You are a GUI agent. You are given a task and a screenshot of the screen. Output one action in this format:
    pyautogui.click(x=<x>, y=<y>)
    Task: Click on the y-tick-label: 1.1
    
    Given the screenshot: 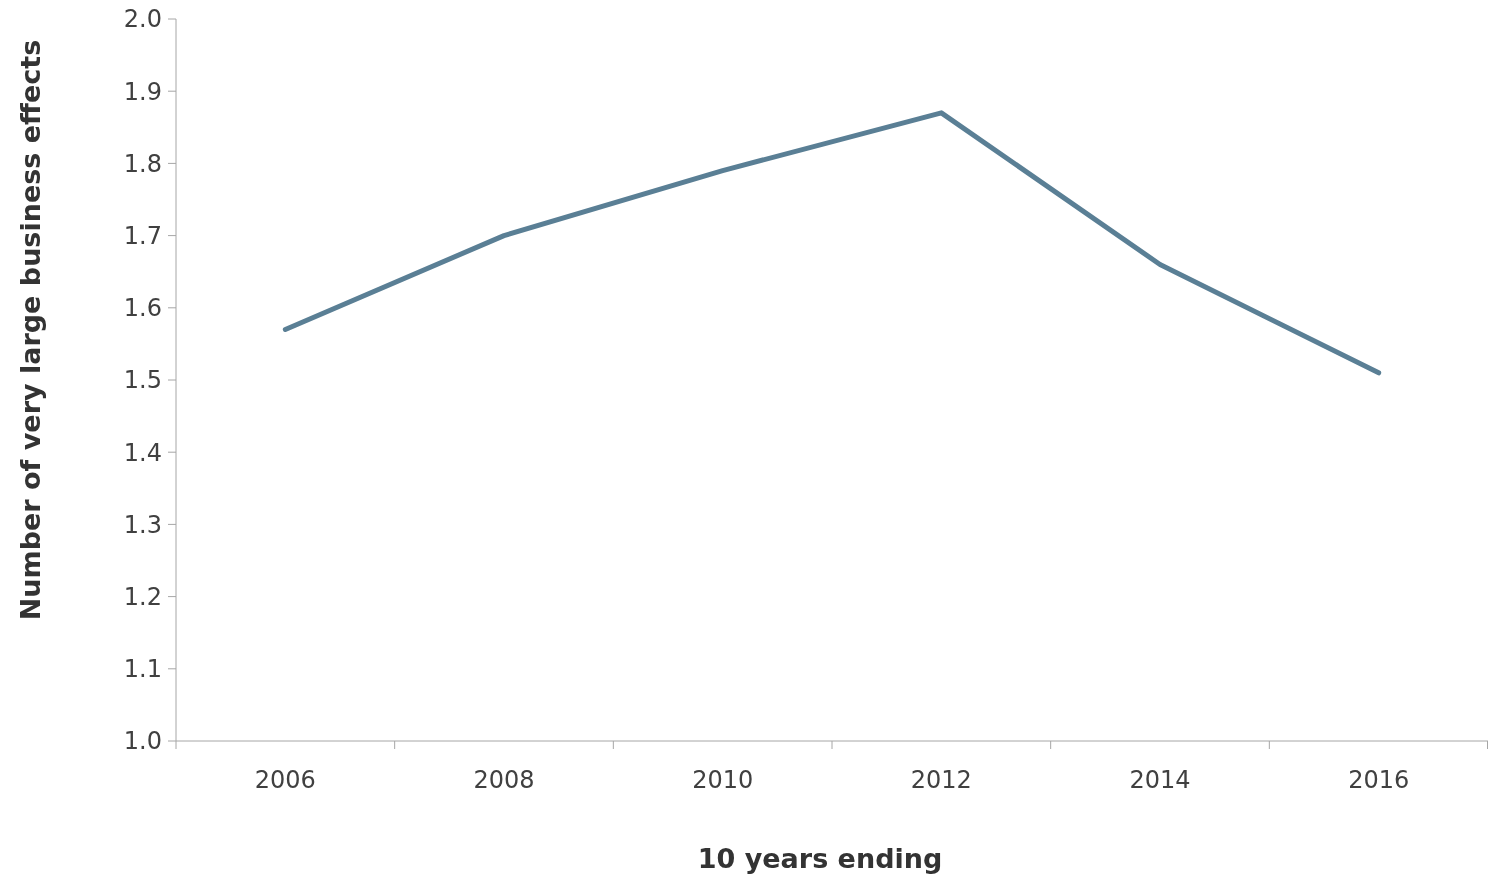 What is the action you would take?
    pyautogui.click(x=142, y=669)
    